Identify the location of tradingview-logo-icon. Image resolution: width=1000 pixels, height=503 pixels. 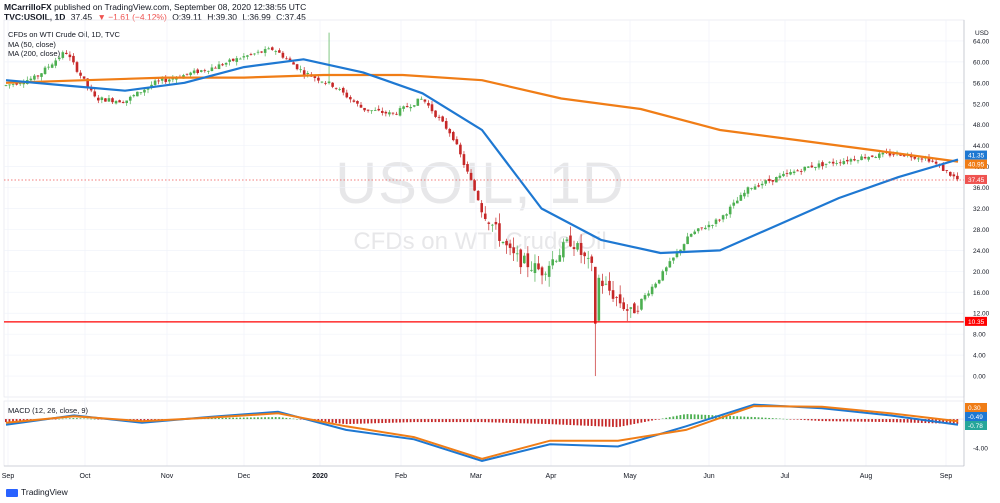
(12, 492).